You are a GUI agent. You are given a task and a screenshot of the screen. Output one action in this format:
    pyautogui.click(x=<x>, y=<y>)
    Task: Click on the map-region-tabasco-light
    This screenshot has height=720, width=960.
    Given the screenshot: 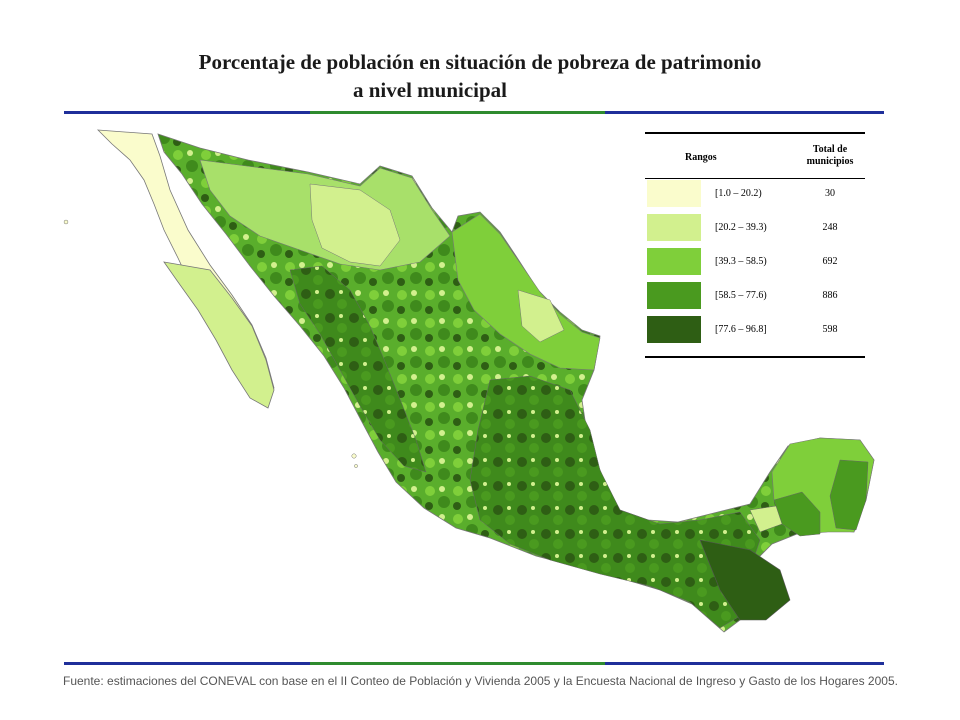 What is the action you would take?
    pyautogui.click(x=766, y=519)
    